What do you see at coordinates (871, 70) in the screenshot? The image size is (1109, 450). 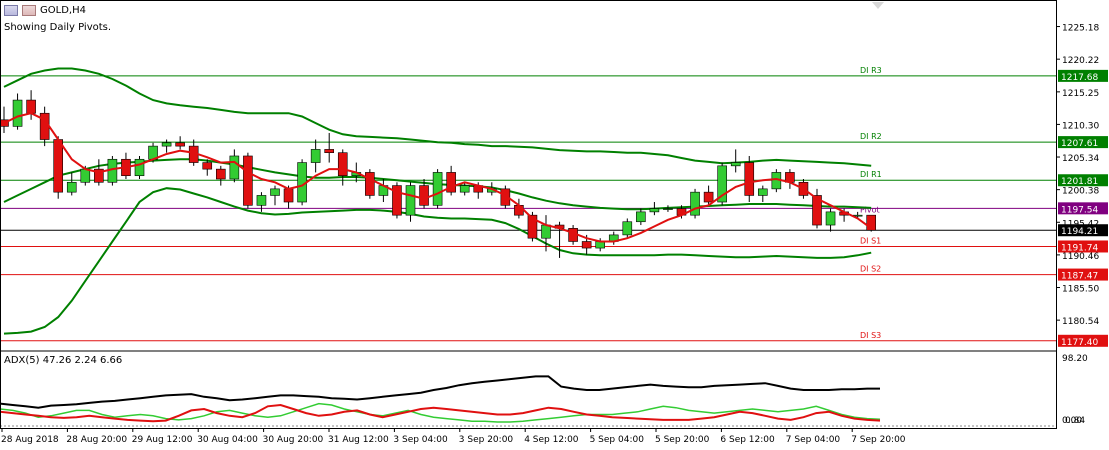 I see `pivot-label: DI R3` at bounding box center [871, 70].